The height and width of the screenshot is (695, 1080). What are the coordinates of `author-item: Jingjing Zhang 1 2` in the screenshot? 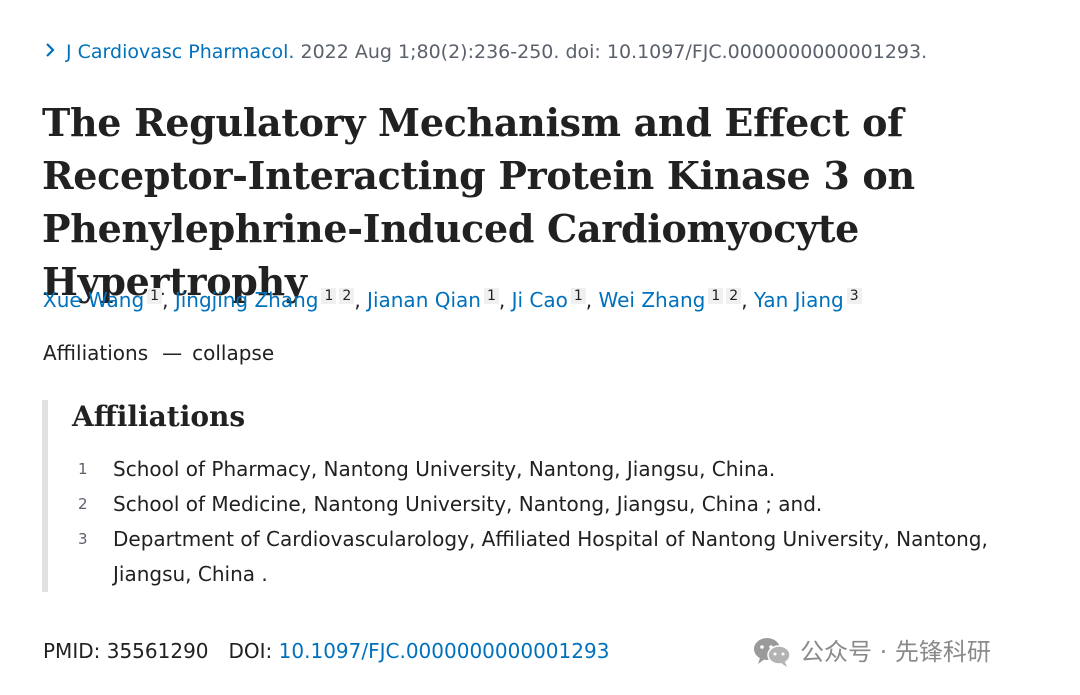 It's located at (265, 300).